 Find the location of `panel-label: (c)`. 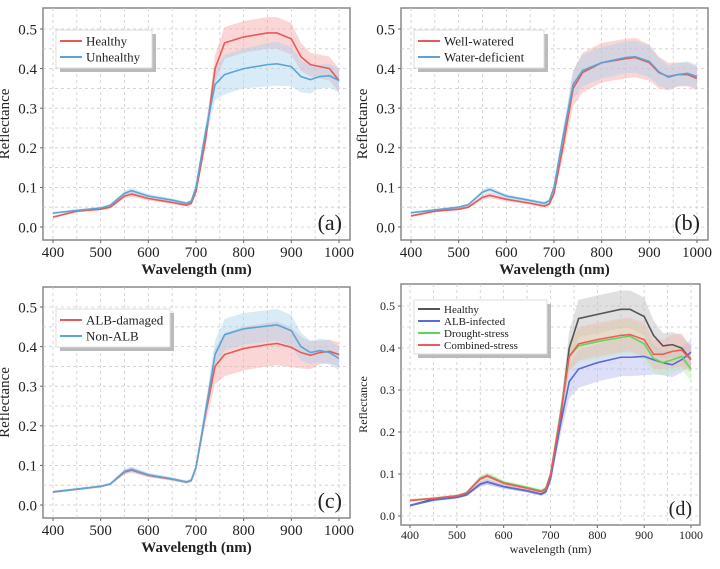

panel-label: (c) is located at coordinates (330, 500).